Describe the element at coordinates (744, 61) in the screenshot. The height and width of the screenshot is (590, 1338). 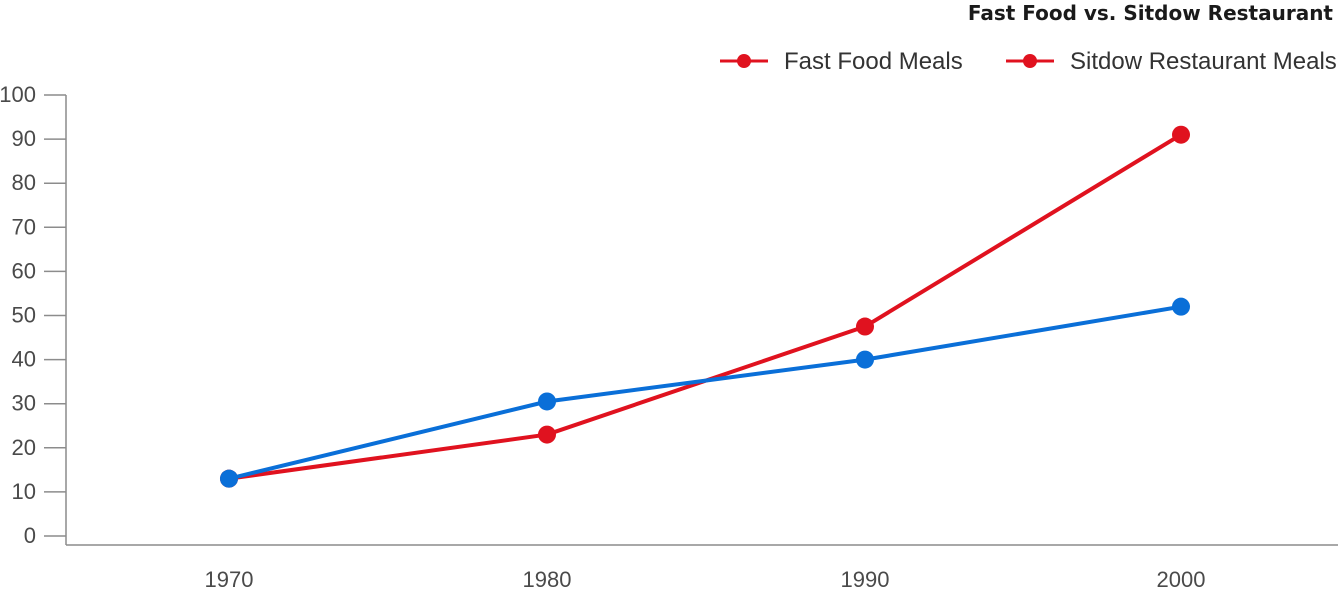
I see `legend-marker-fast-food` at that location.